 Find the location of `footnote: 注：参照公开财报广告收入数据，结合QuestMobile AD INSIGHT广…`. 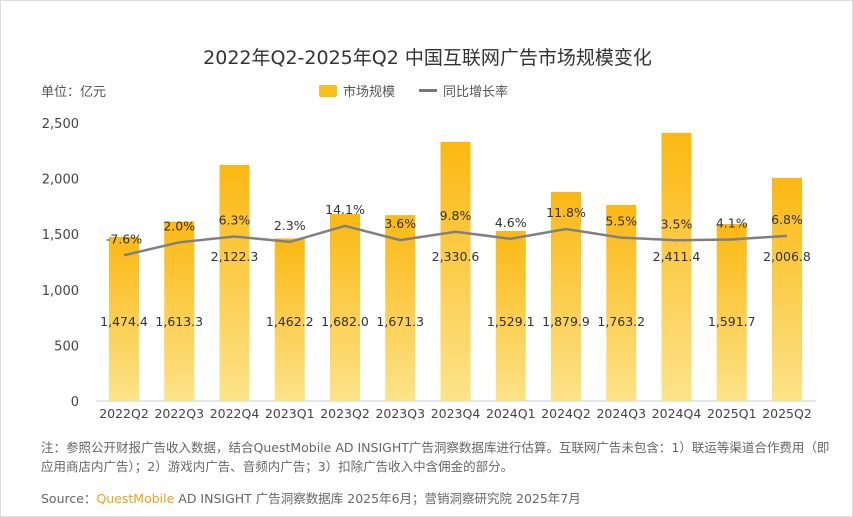

footnote: 注：参照公开财报广告收入数据，结合QuestMobile AD INSIGHT广… is located at coordinates (435, 457).